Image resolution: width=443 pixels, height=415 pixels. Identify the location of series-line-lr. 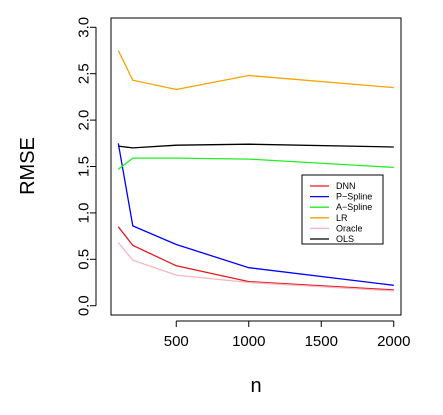
(255, 70).